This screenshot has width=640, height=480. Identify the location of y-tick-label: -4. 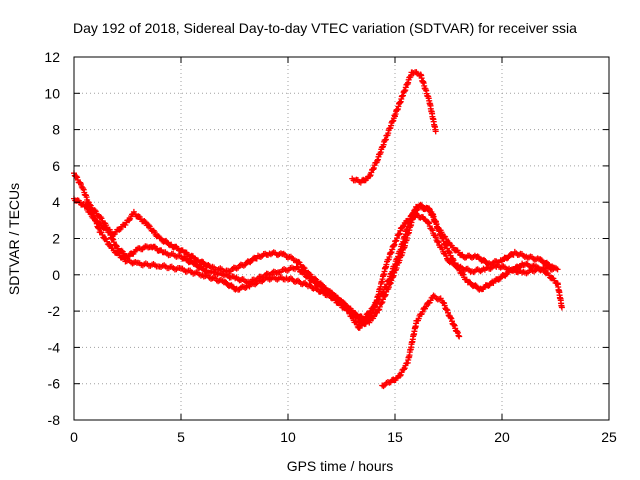
(54, 347).